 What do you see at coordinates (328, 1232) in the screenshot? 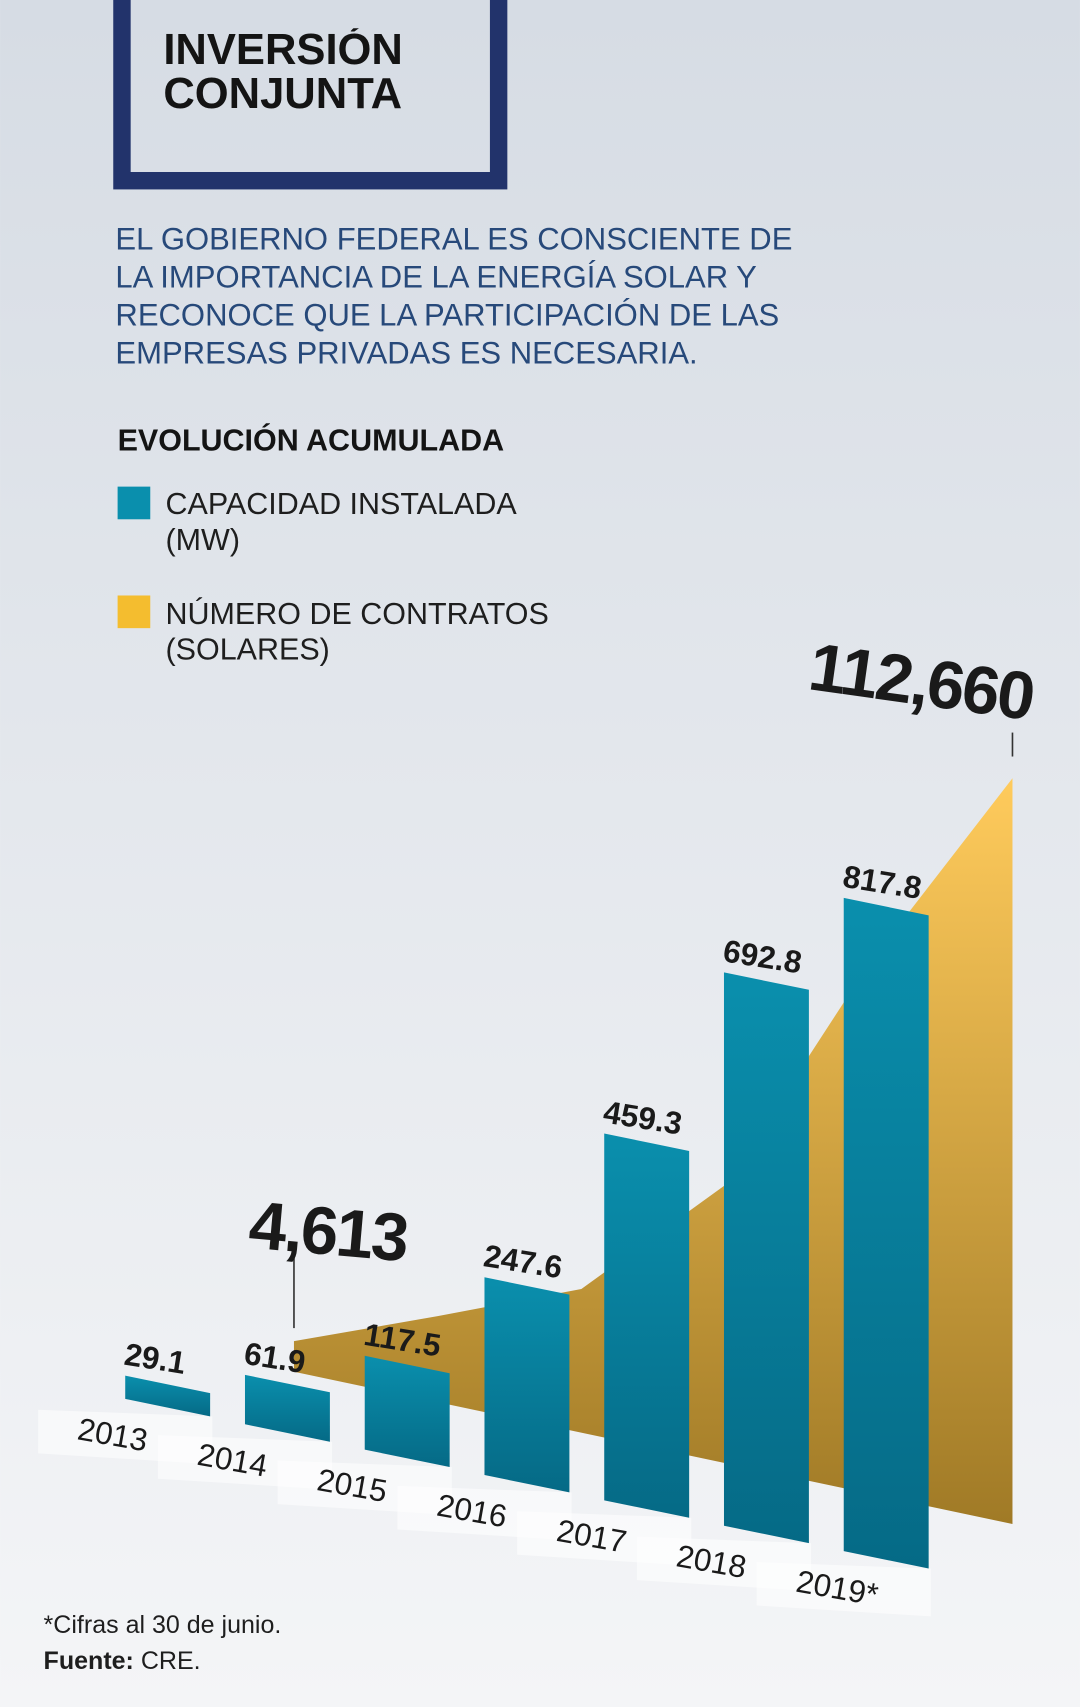
I see `value-label: 4,613` at bounding box center [328, 1232].